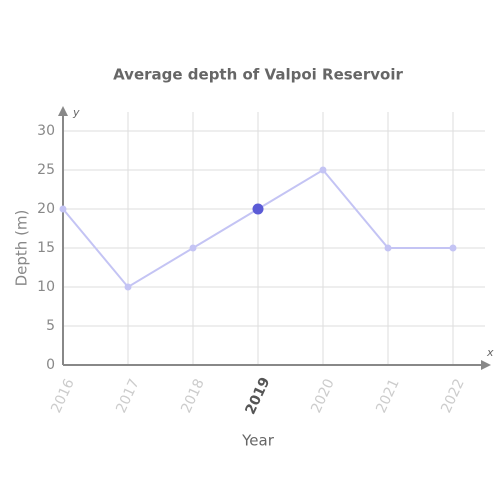 This screenshot has height=500, width=500. I want to click on x-axis-arrow, so click(486, 365).